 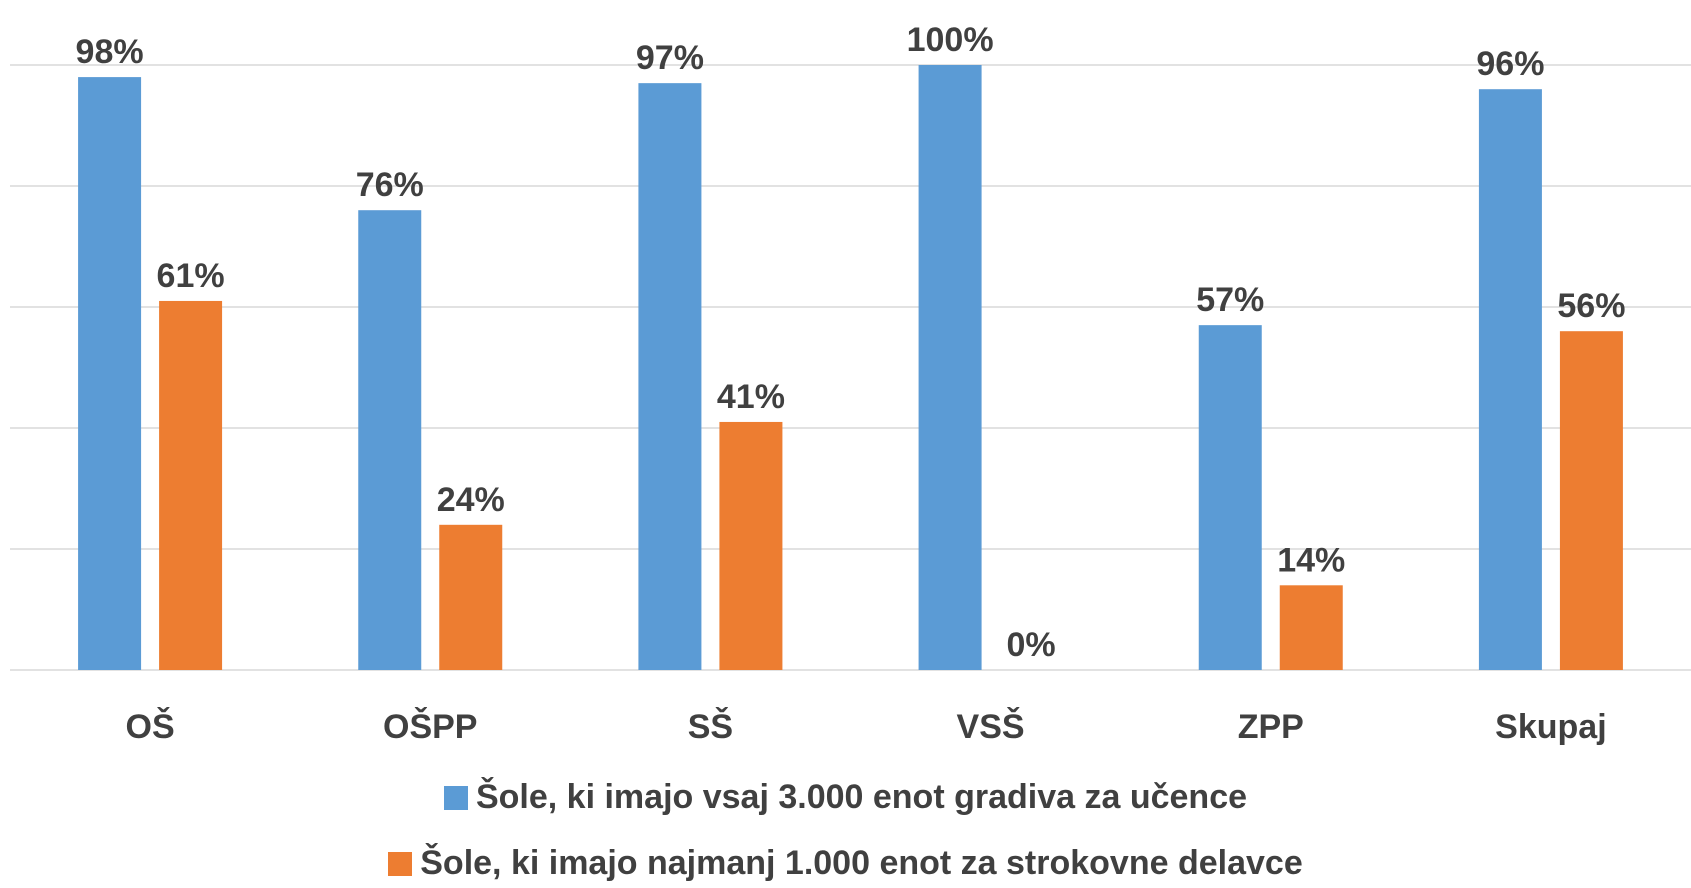 I want to click on data-label-series-1-1: 76%, so click(x=390, y=185).